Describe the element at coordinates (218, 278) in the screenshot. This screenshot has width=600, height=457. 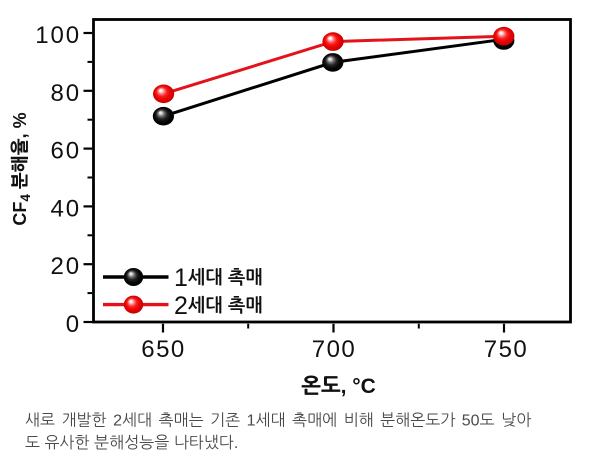
I see `svg-text: 1세대 촉매` at that location.